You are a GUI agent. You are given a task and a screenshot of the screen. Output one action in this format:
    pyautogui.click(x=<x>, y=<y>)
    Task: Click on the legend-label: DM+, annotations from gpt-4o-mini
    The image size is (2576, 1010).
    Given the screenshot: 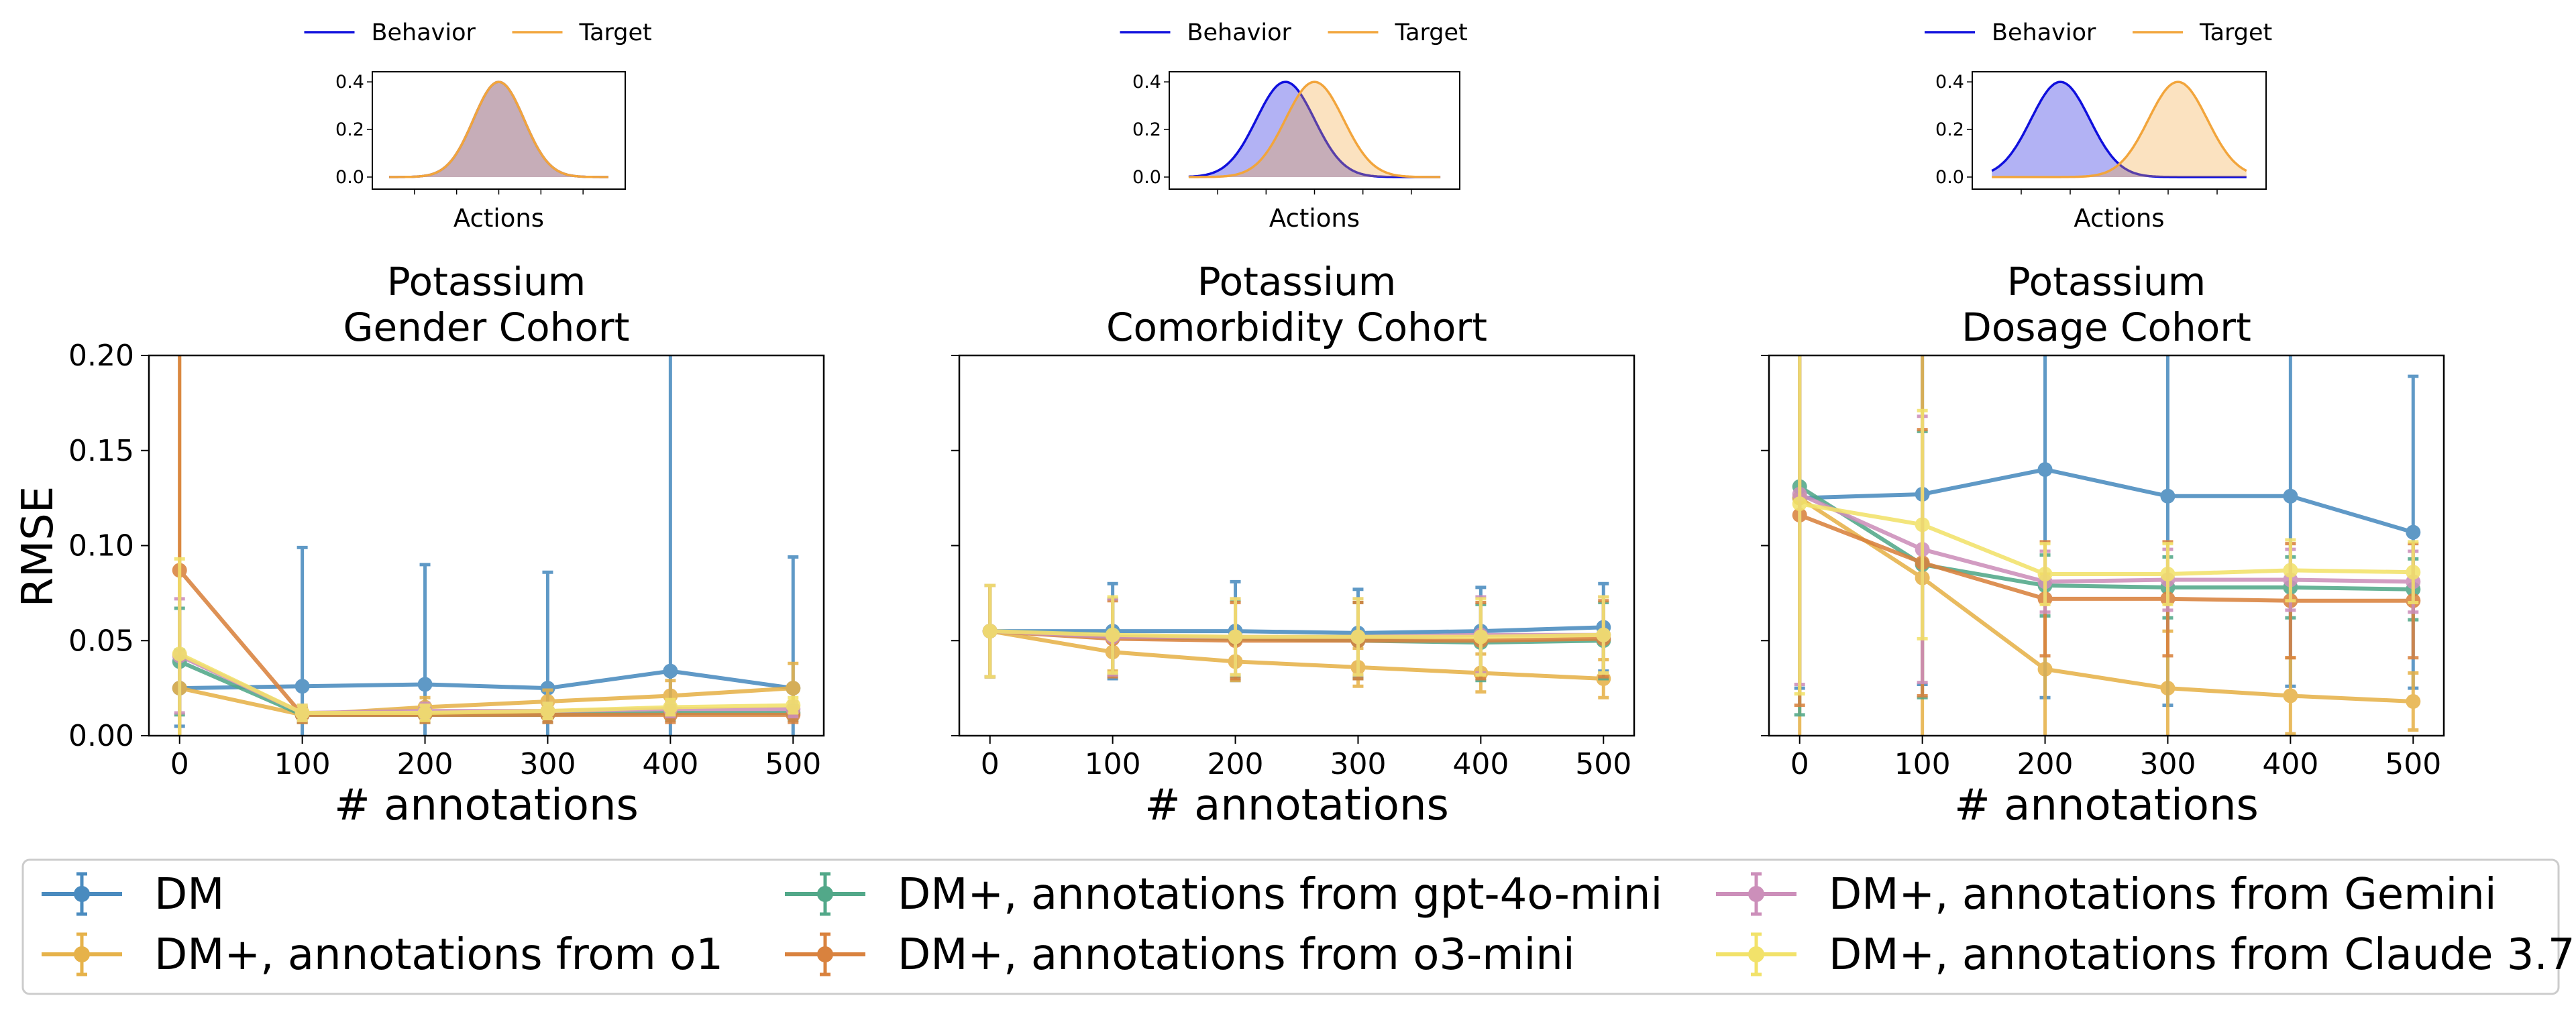 What is the action you would take?
    pyautogui.click(x=1280, y=894)
    